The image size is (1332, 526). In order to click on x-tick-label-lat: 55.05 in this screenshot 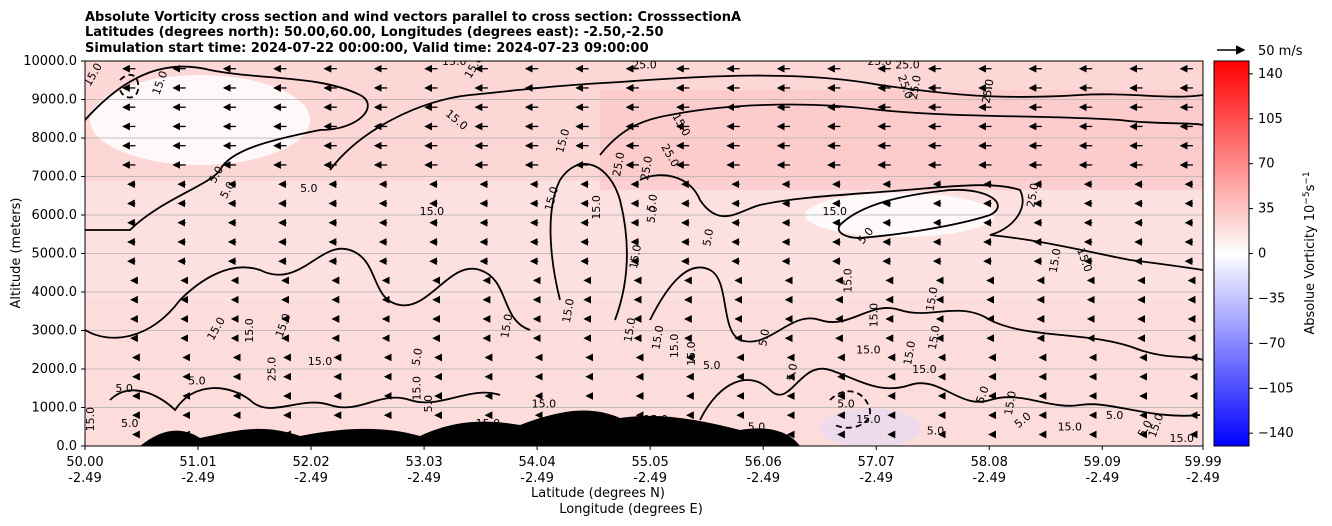, I will do `click(650, 462)`.